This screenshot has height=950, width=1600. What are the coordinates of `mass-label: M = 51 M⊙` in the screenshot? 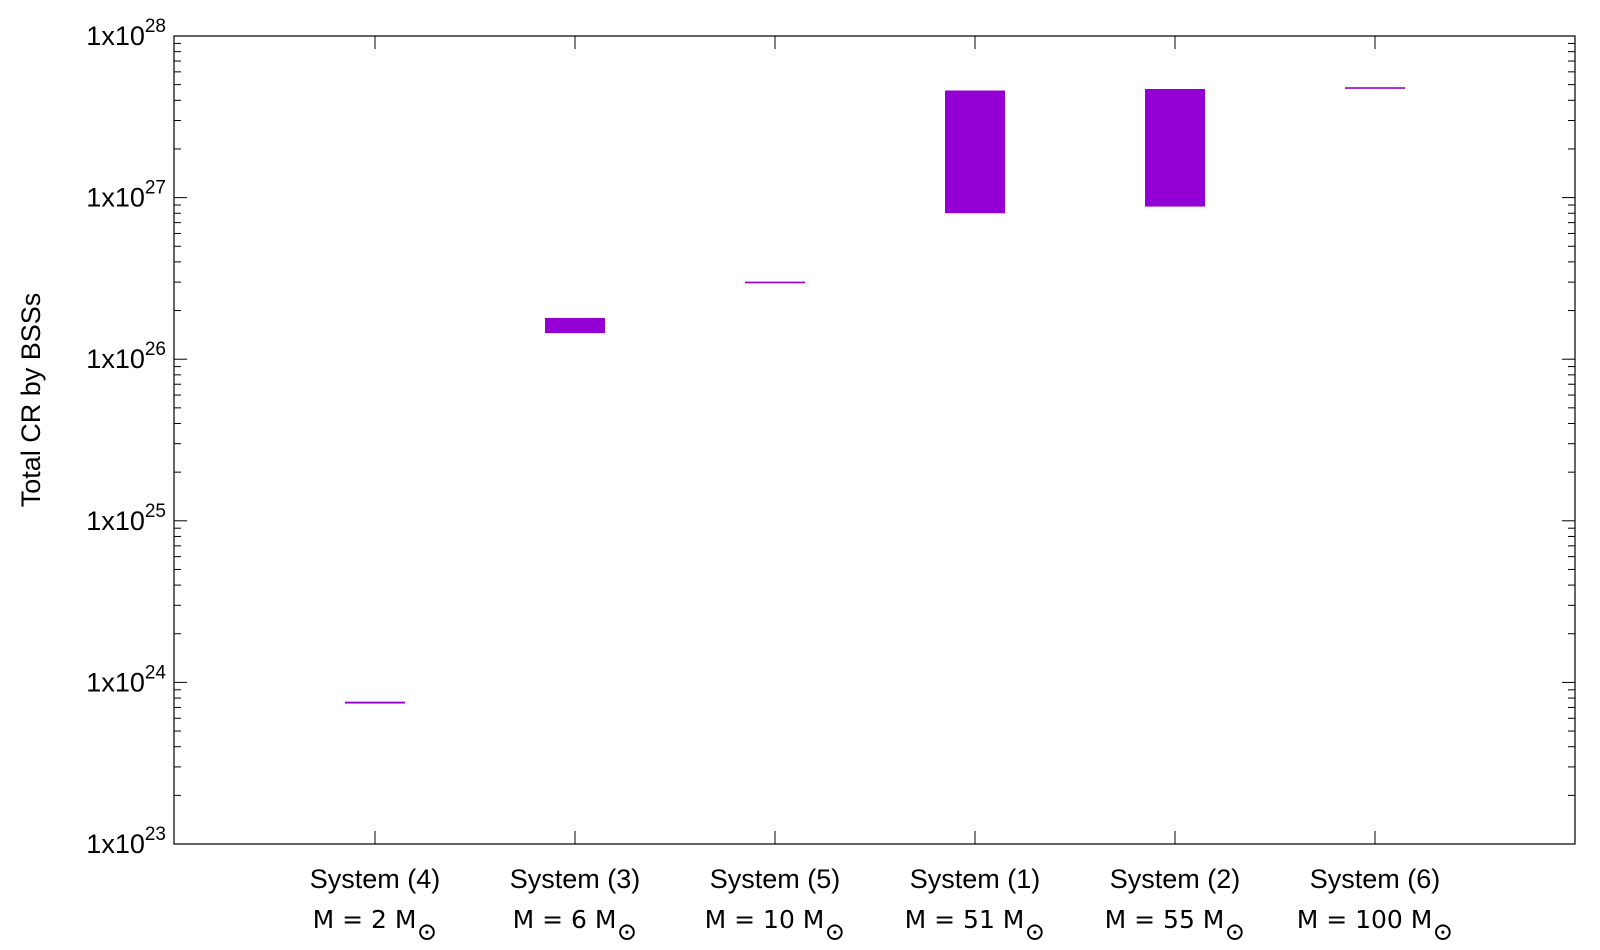 It's located at (975, 925).